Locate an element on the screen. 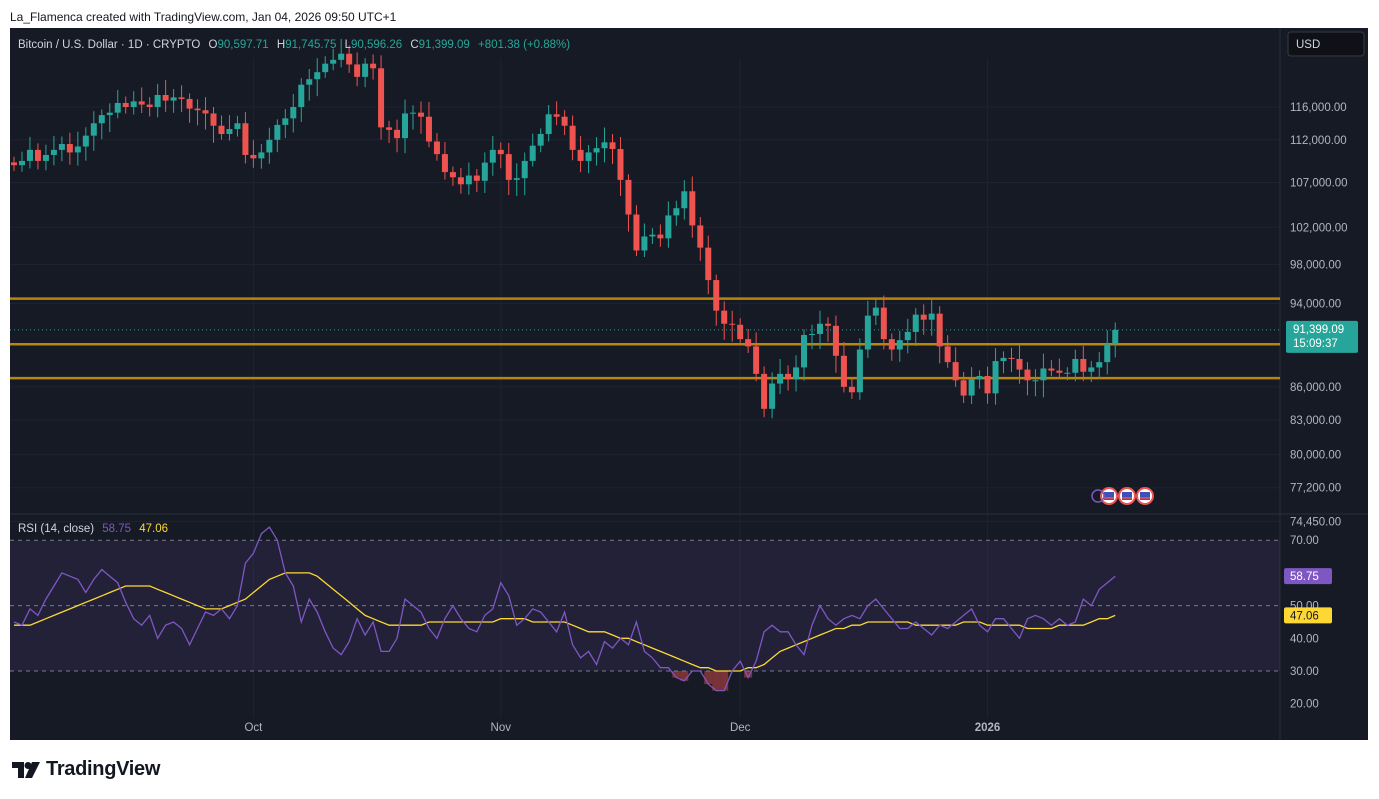  time-tick-label: Oct is located at coordinates (253, 728).